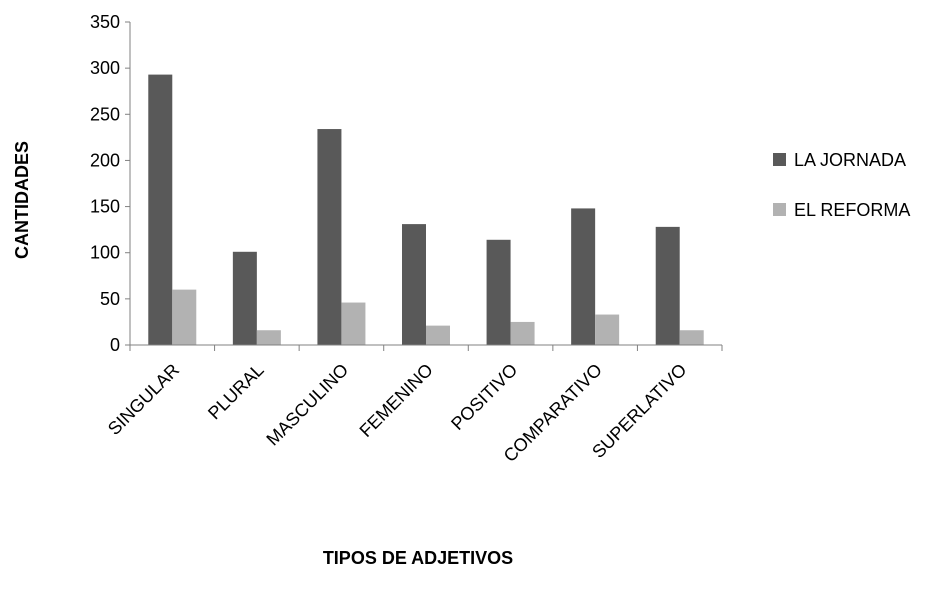 The image size is (929, 590). What do you see at coordinates (115, 345) in the screenshot?
I see `y-tick-label: 0` at bounding box center [115, 345].